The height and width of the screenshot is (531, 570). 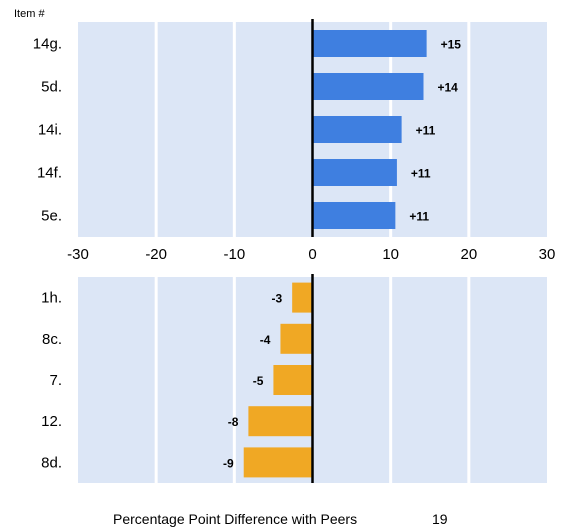 I want to click on bar-1h, so click(x=302, y=297).